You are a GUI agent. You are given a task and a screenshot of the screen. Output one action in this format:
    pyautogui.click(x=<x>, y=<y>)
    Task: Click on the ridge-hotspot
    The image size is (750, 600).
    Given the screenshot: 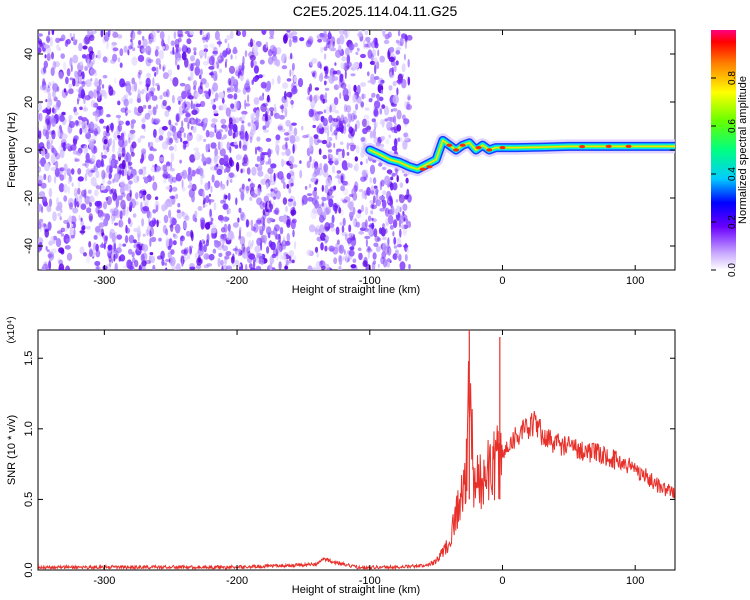 What is the action you would take?
    pyautogui.click(x=462, y=145)
    